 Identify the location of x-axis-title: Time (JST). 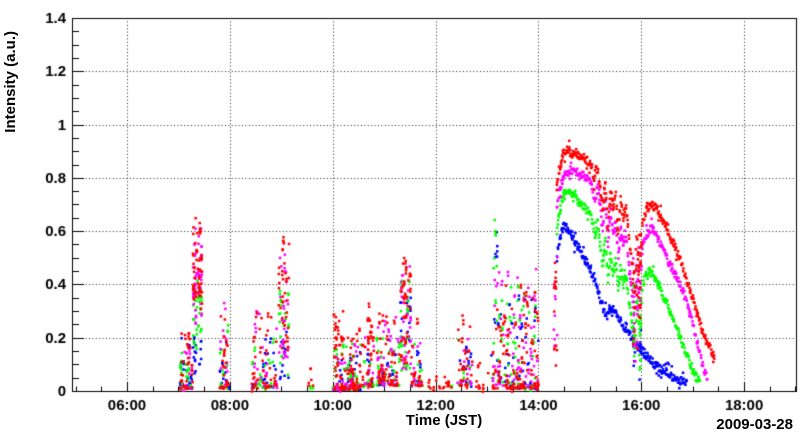
(444, 420).